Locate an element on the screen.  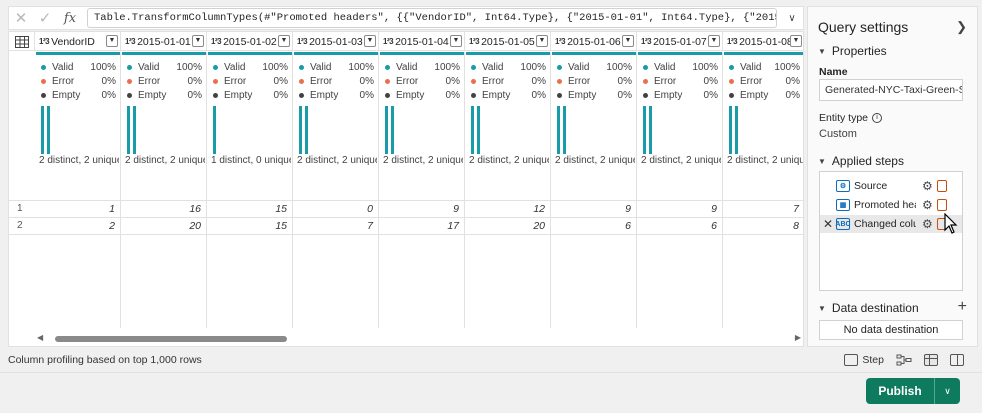
column-name: 2015-01-01 is located at coordinates (164, 41).